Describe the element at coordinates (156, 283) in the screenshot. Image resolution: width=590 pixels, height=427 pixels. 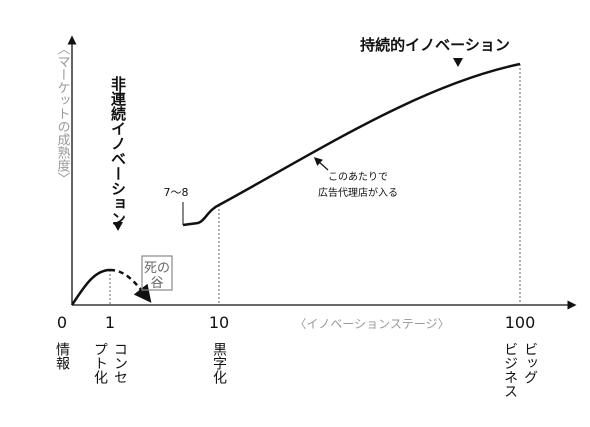
I see `valley-label: 谷` at that location.